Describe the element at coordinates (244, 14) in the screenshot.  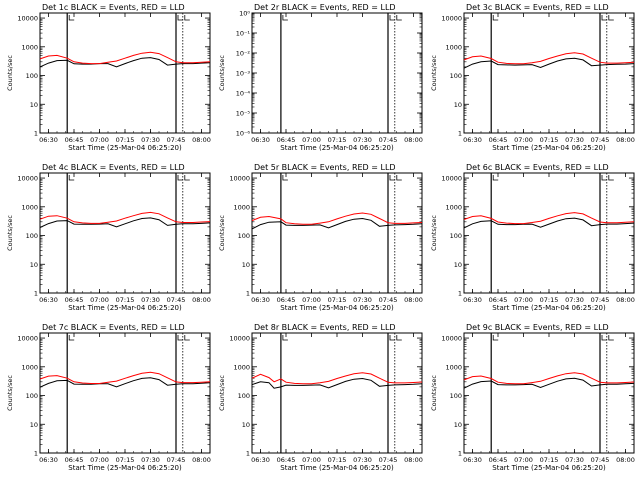
I see `y-tick-label: 10⁰` at that location.